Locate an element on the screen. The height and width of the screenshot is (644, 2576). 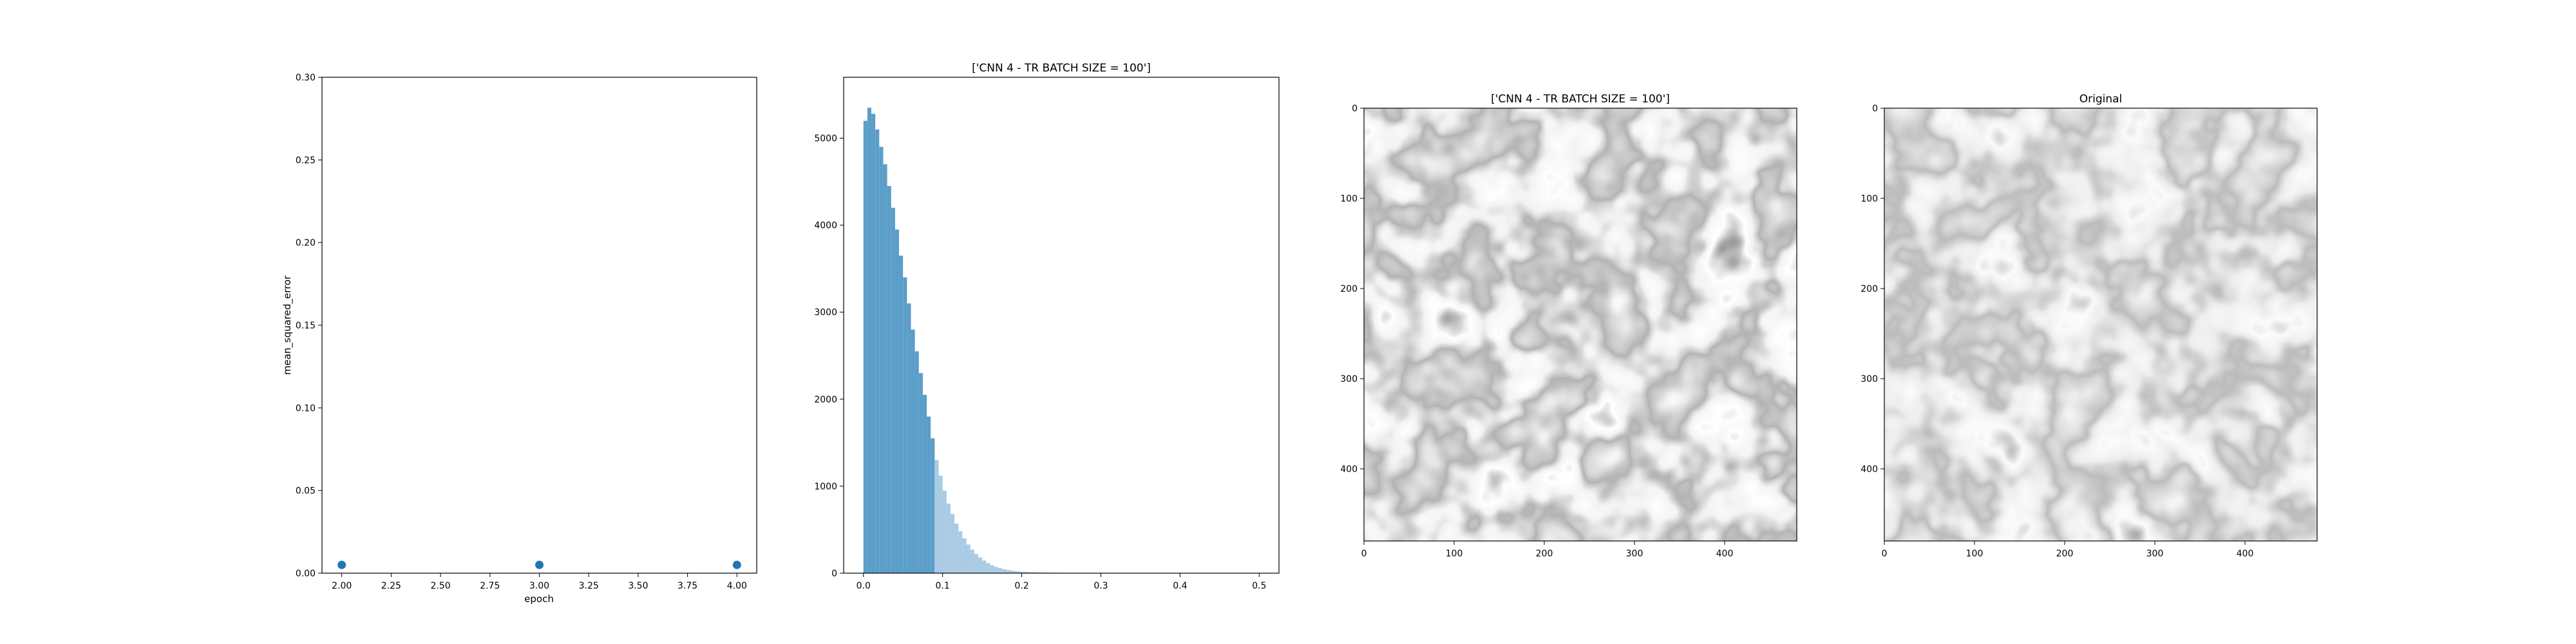
image-frame is located at coordinates (1580, 325).